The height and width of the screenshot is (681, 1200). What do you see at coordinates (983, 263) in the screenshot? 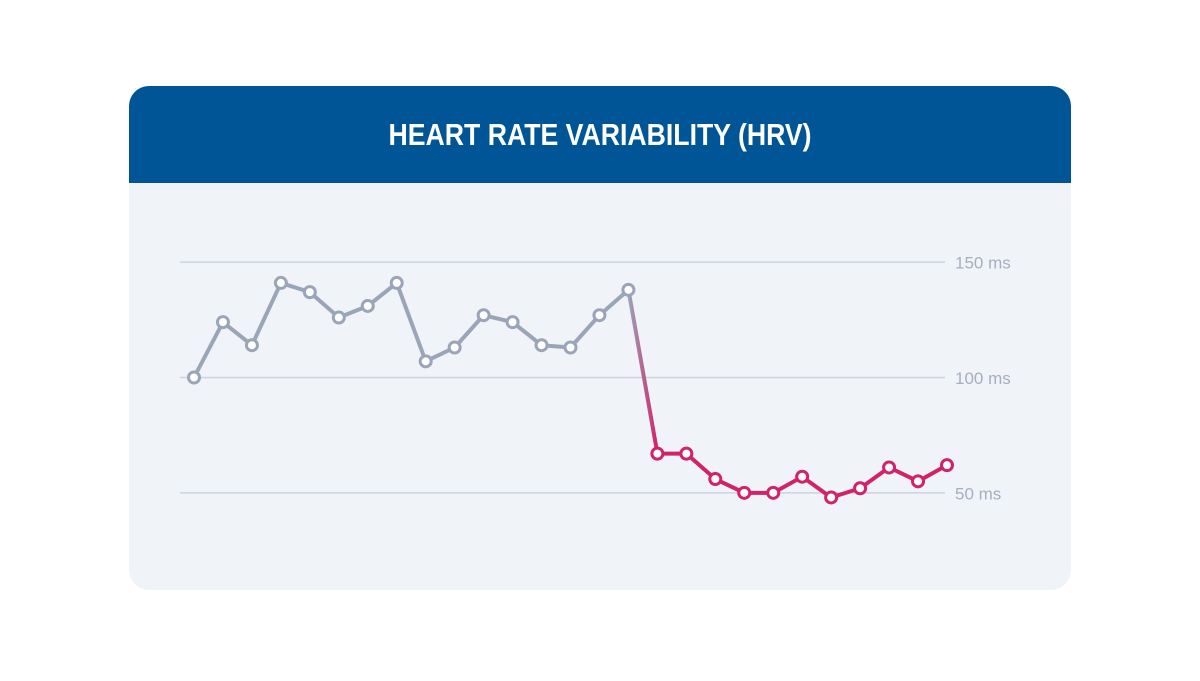
I see `y-tick-label: 150 ms` at bounding box center [983, 263].